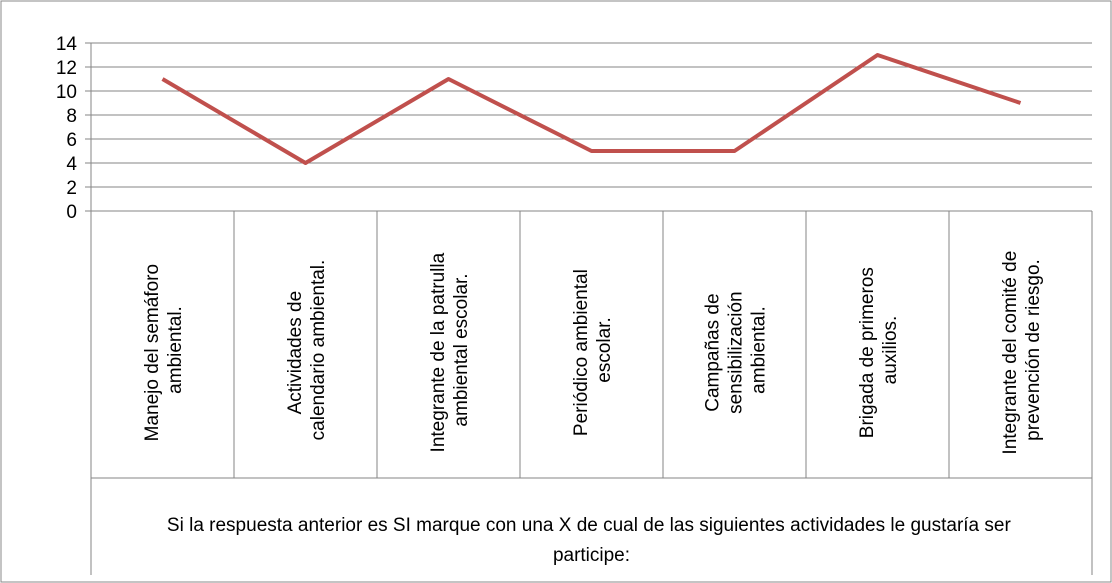 This screenshot has width=1112, height=583. Describe the element at coordinates (879, 350) in the screenshot. I see `x-tick-label: Brigada de primeros auxilios.` at that location.